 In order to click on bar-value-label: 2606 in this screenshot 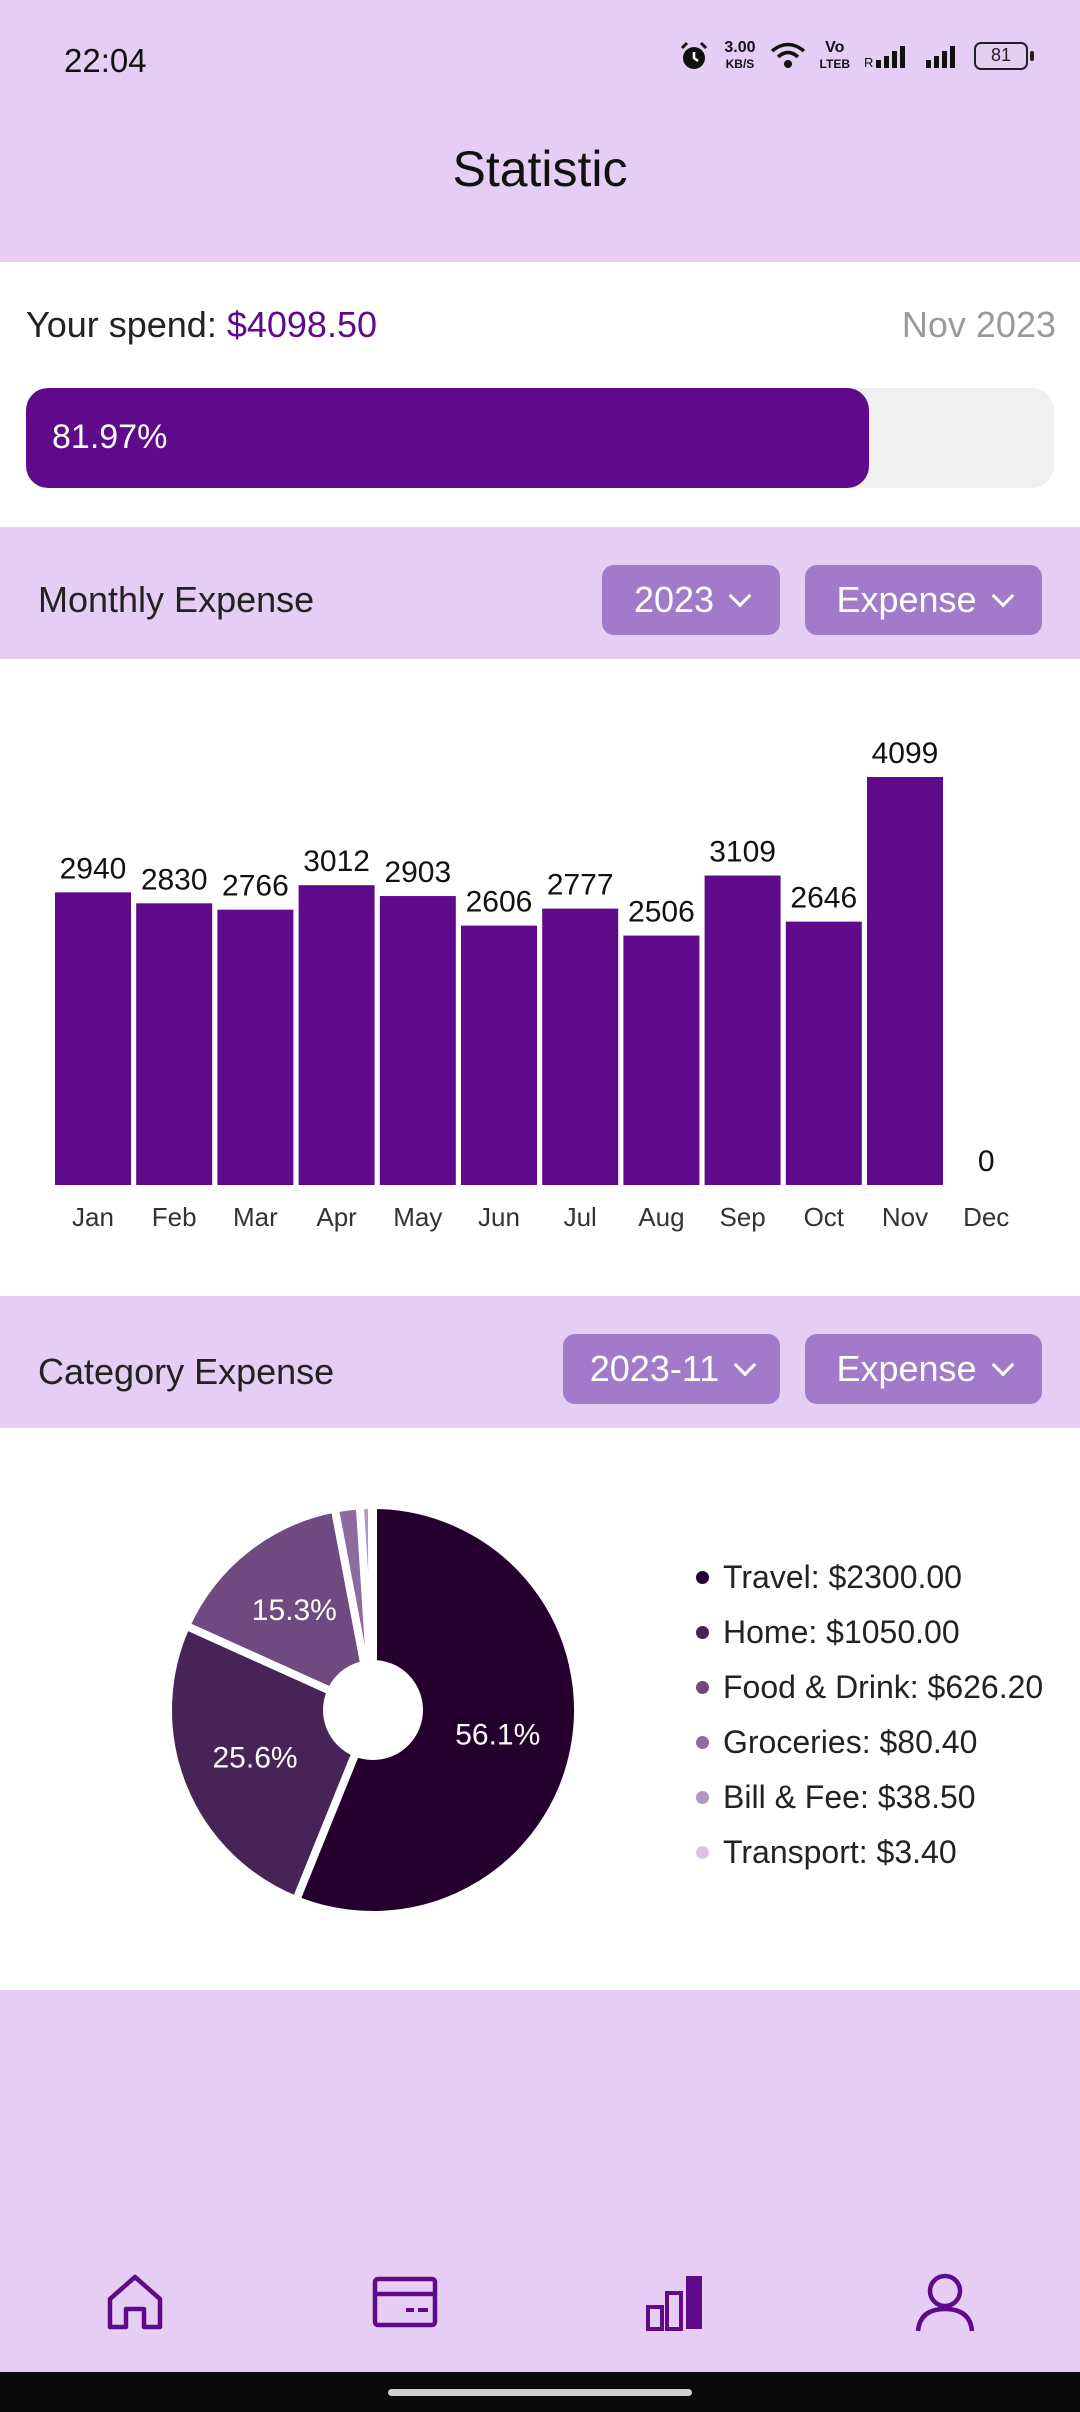, I will do `click(499, 902)`.